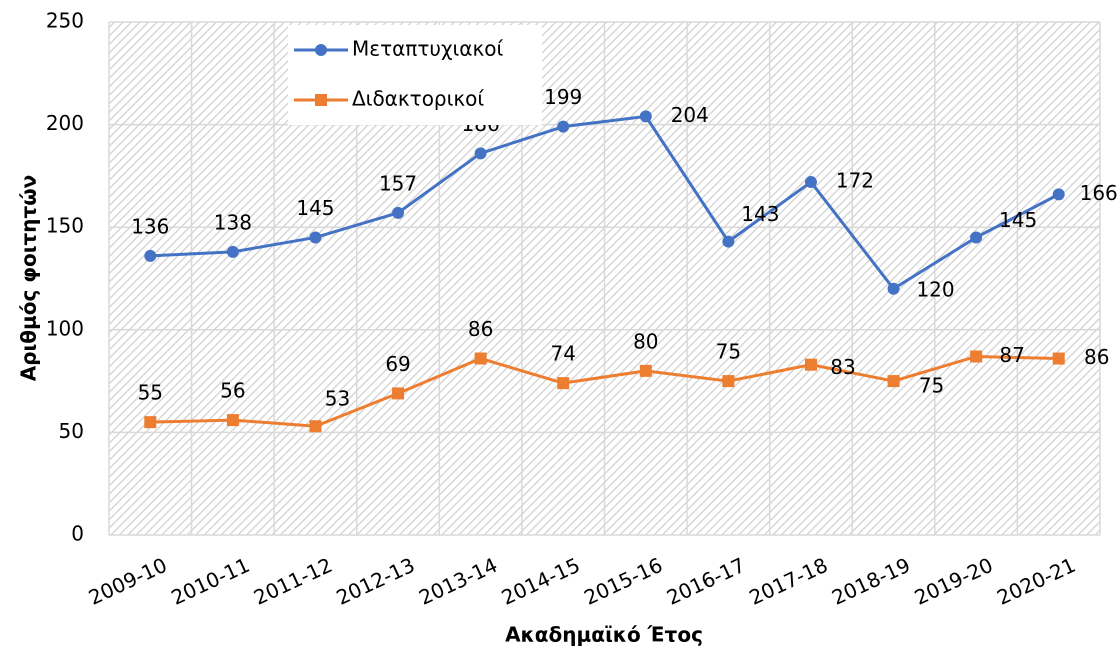  I want to click on x-tick-label: 2012-13, so click(376, 581).